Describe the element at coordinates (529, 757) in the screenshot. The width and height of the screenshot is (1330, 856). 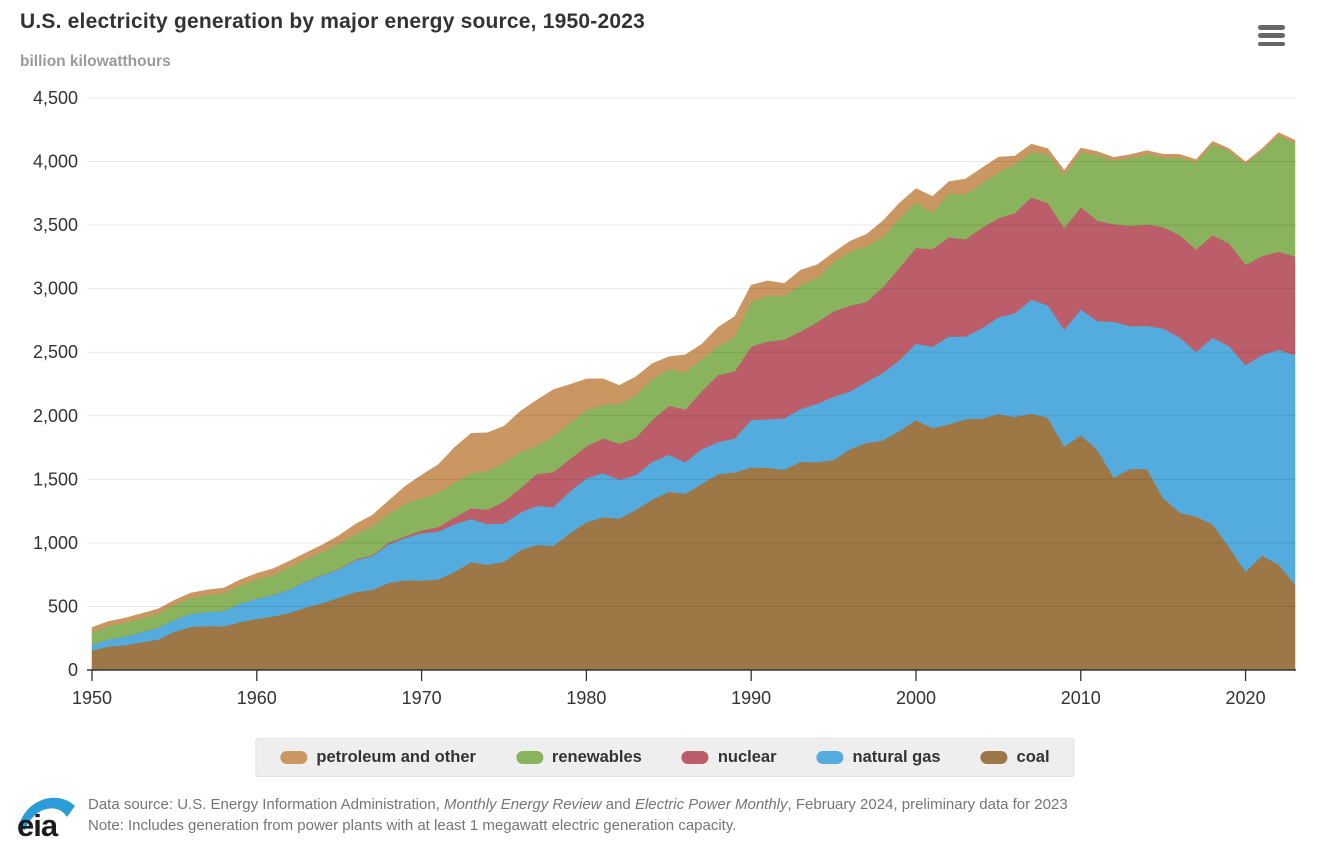
I see `legend-swatch-renewables` at that location.